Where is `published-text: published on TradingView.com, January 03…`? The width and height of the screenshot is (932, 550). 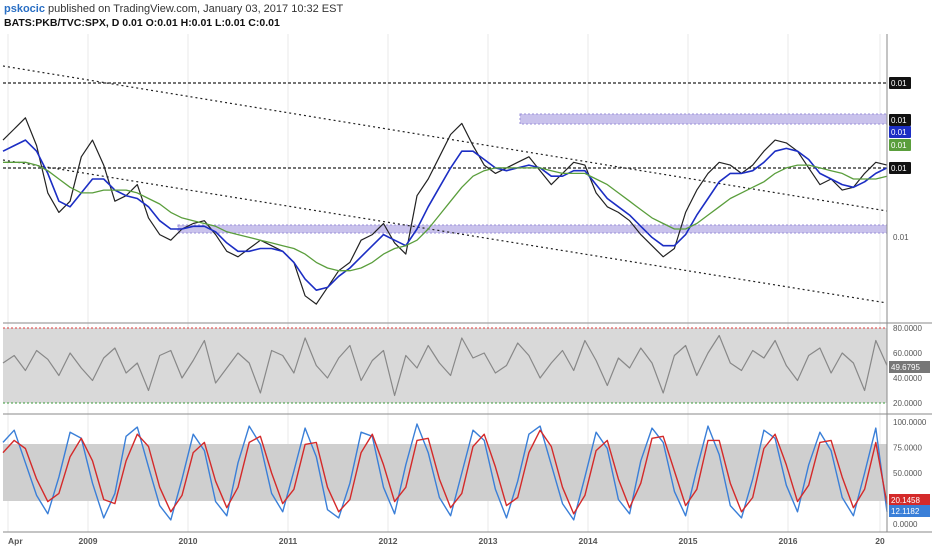
published-text: published on TradingView.com, January 03… is located at coordinates (196, 9).